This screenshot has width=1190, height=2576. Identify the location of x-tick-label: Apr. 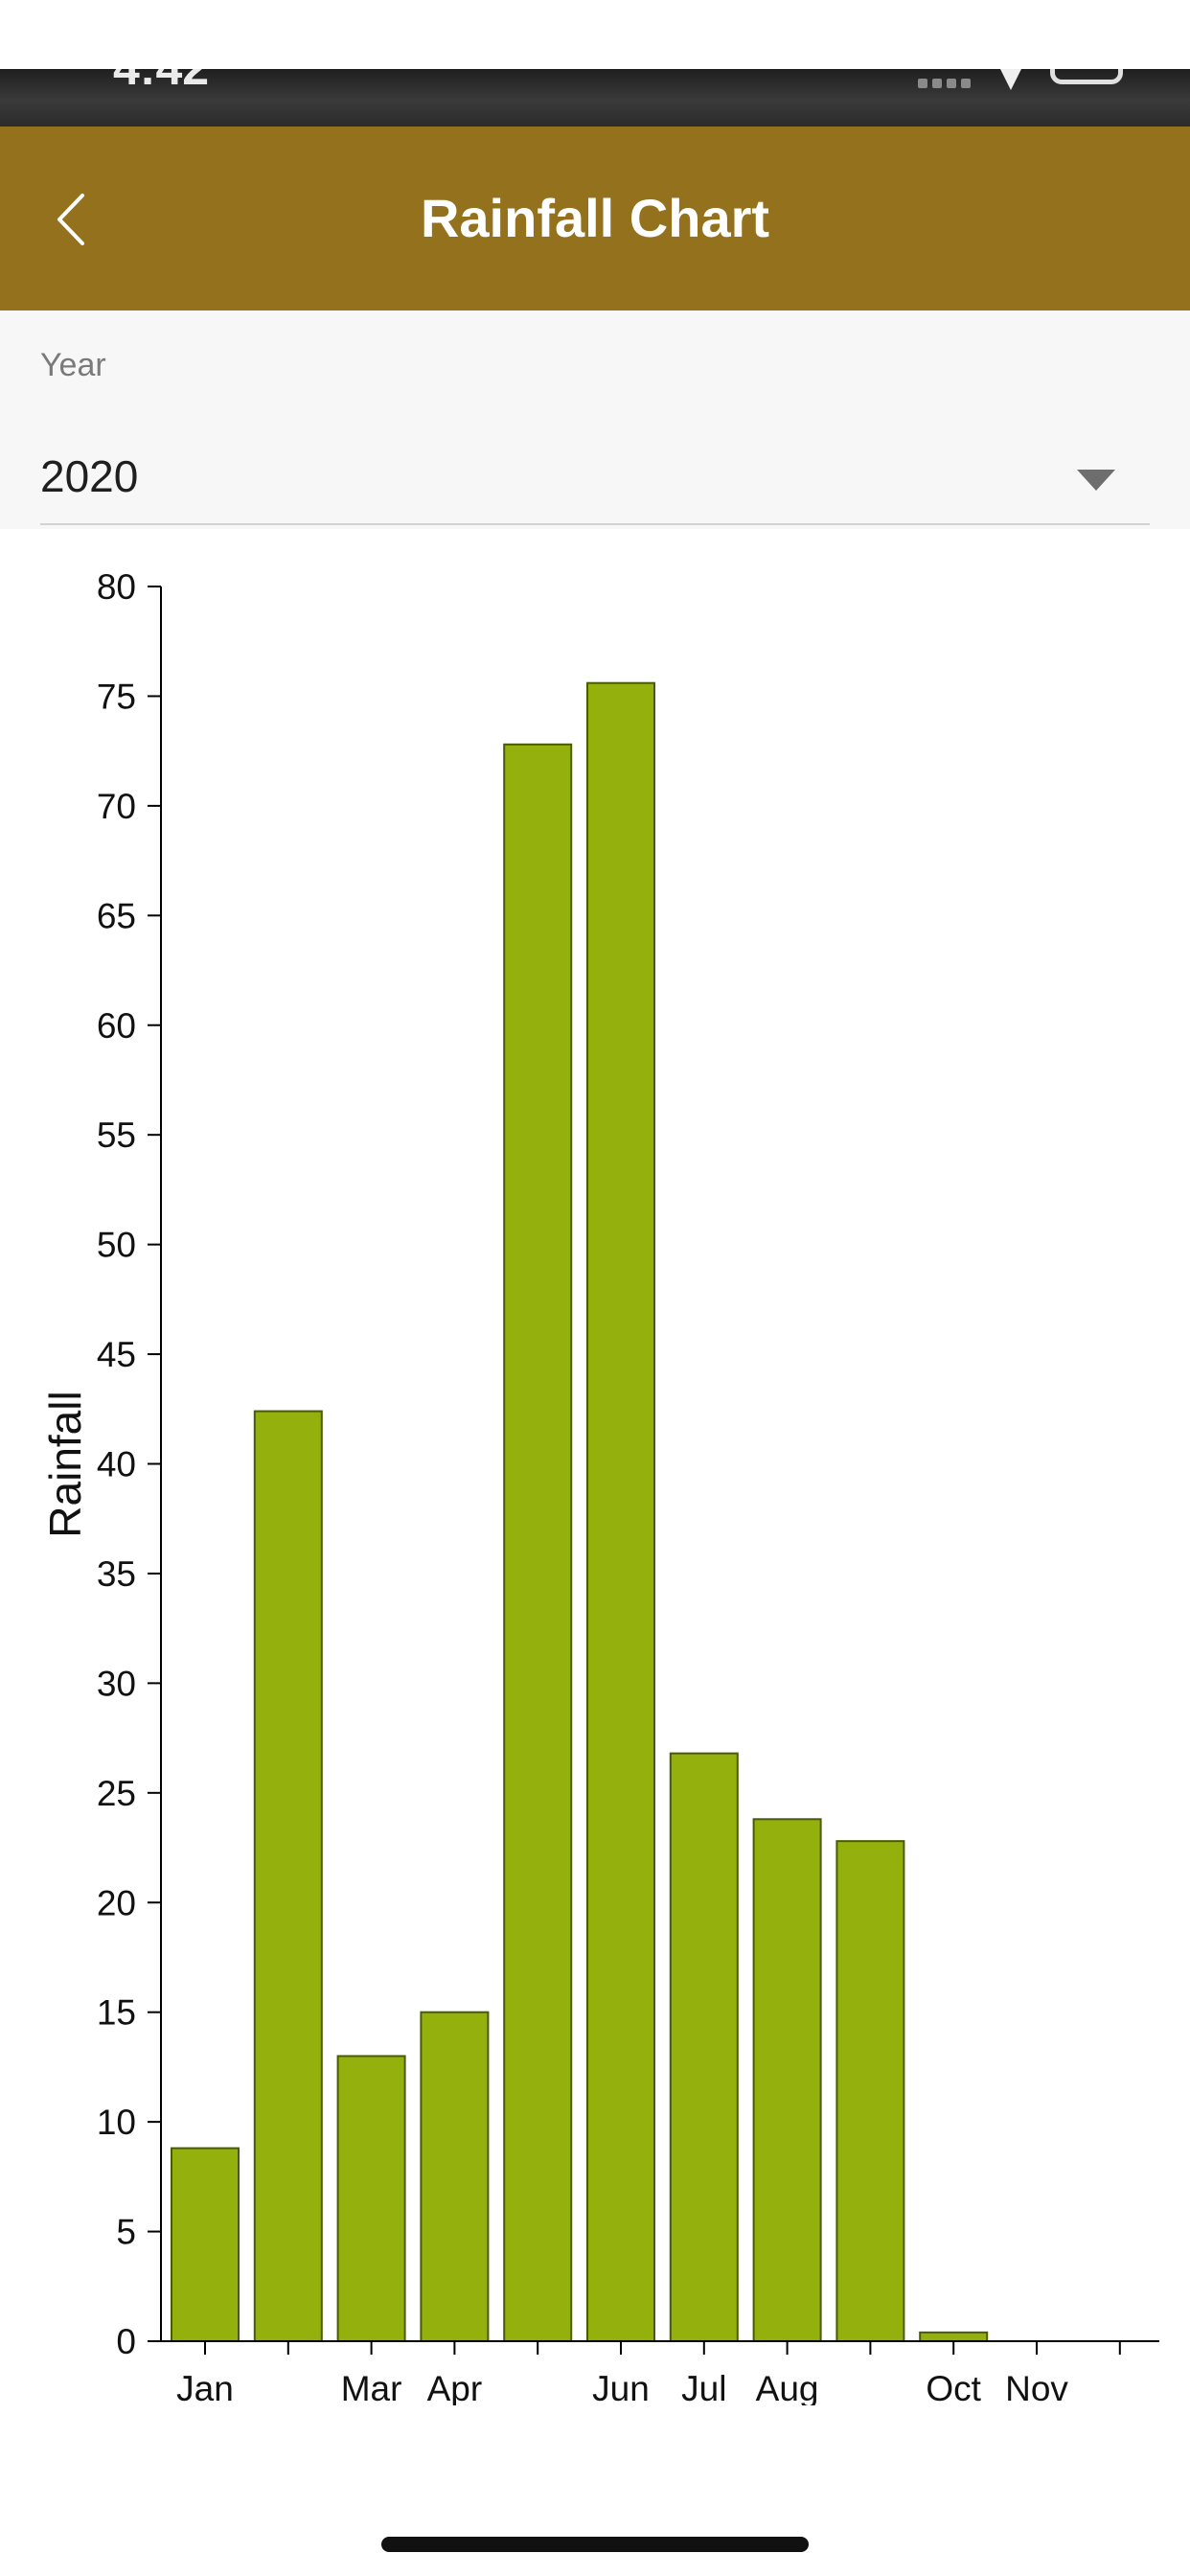
(455, 2387).